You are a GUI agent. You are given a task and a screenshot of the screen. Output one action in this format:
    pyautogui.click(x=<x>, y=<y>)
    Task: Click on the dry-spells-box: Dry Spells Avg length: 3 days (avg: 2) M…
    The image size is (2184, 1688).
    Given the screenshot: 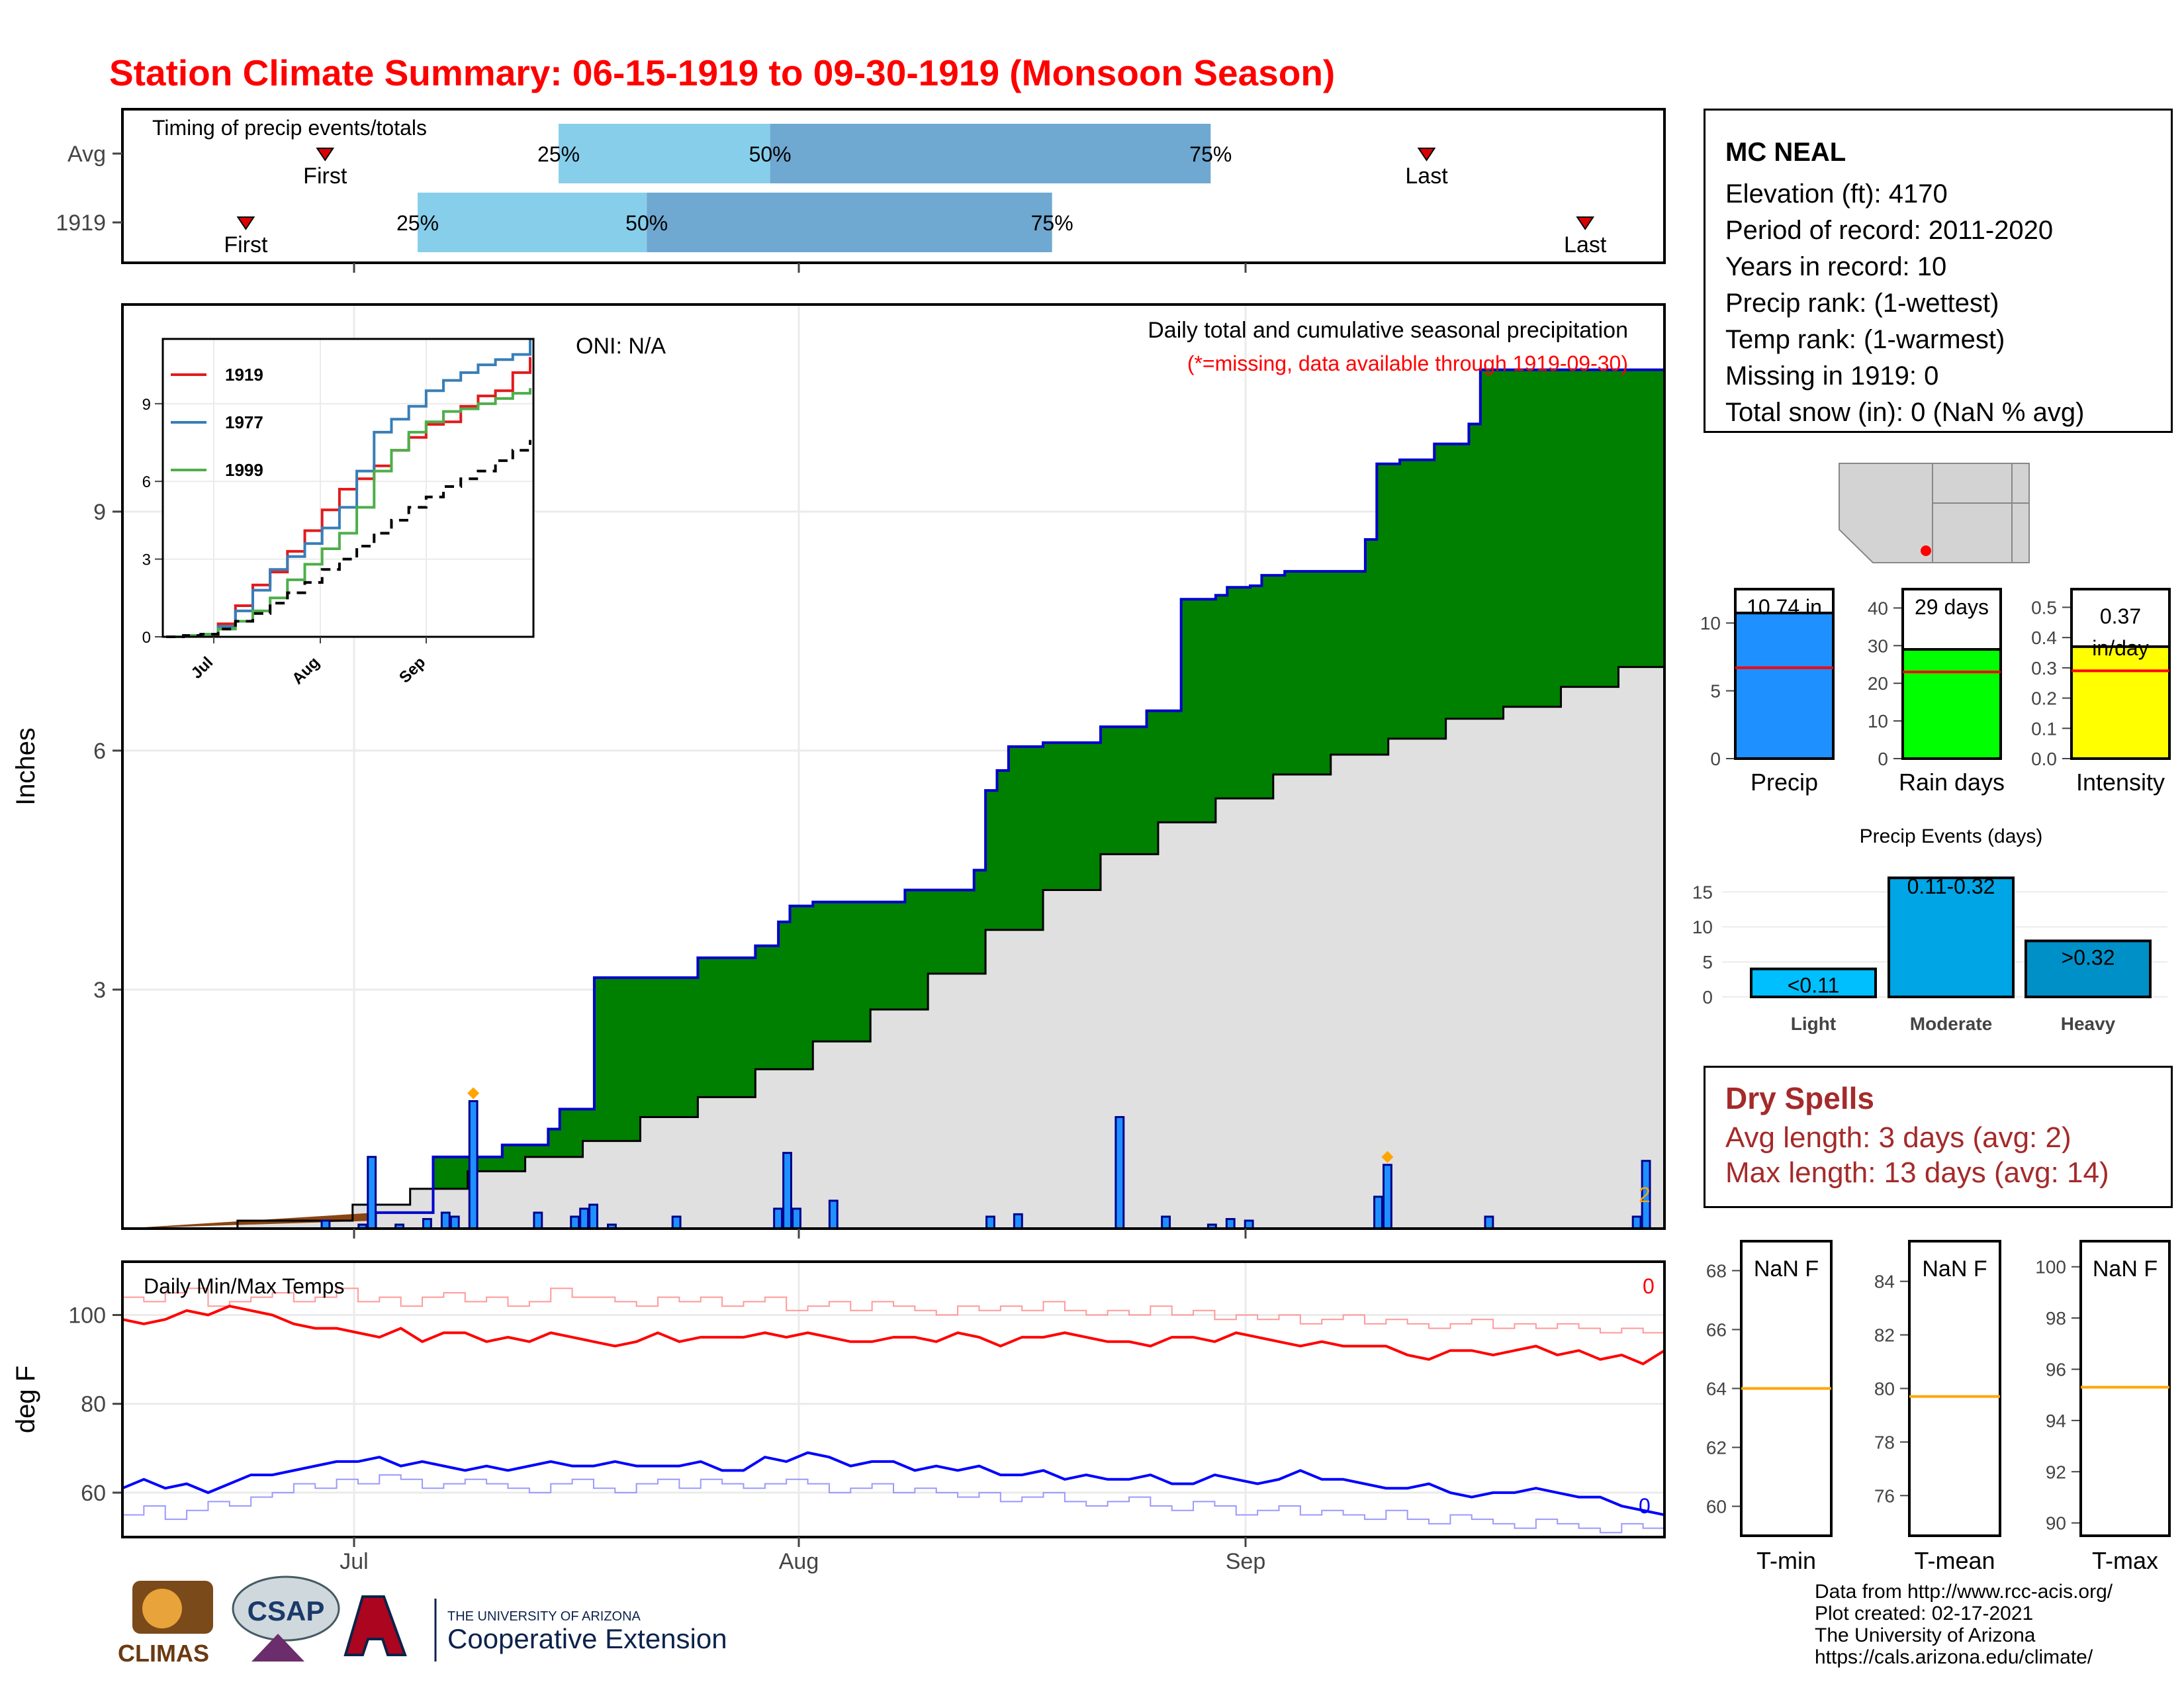 What is the action you would take?
    pyautogui.click(x=1939, y=1137)
    